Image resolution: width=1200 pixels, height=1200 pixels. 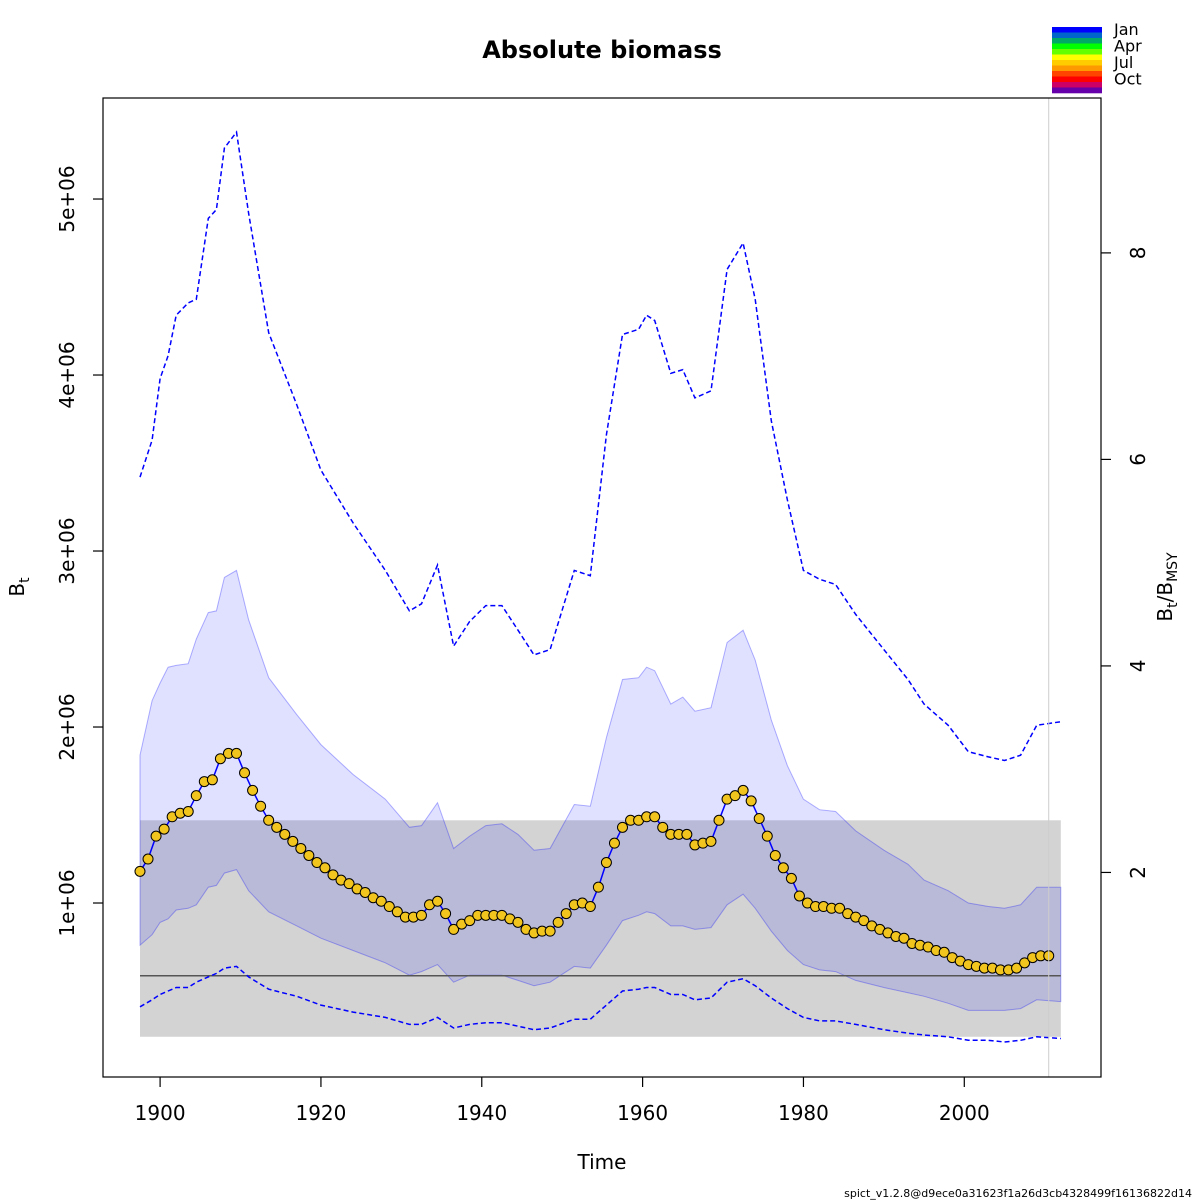 I want to click on y-label-sub: t, so click(x=25, y=580).